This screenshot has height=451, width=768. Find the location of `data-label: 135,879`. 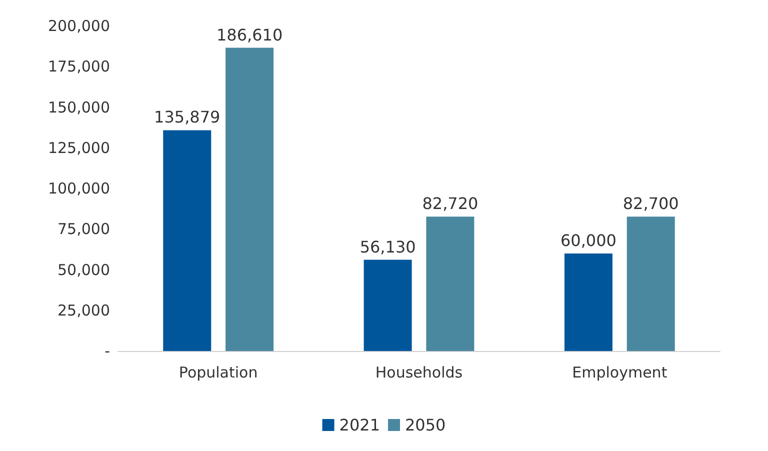

data-label: 135,879 is located at coordinates (187, 117).